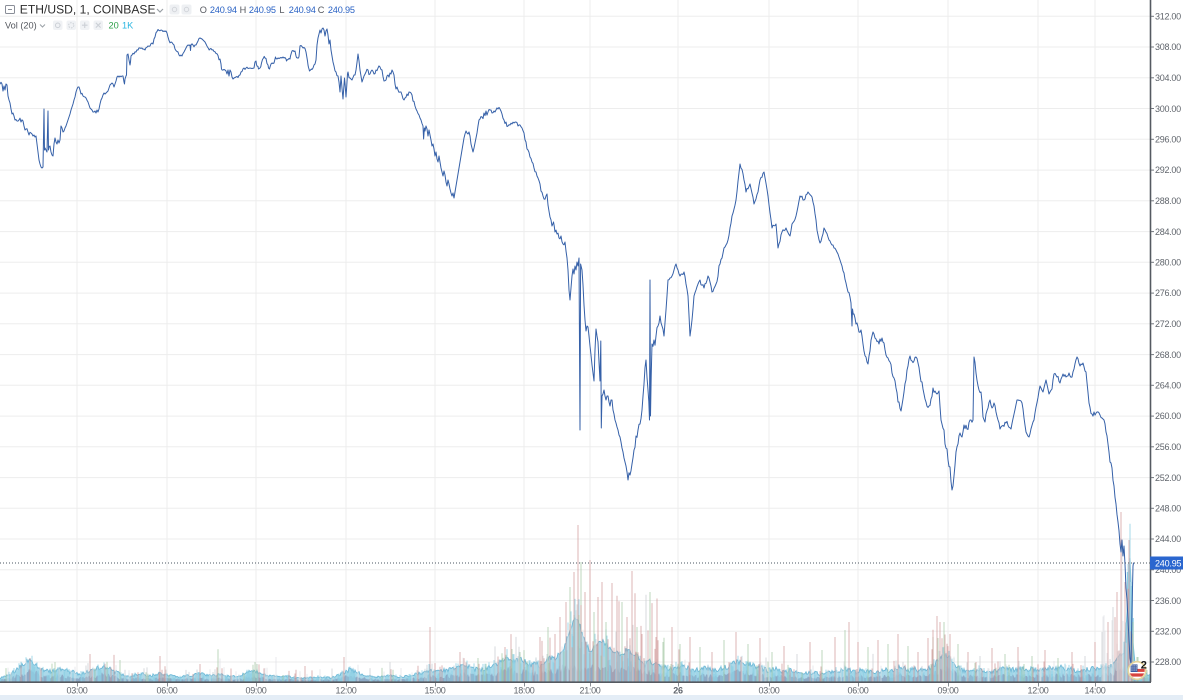  Describe the element at coordinates (88, 10) in the screenshot. I see `svg-text: ETH/USD, 1, COINBASE` at that location.